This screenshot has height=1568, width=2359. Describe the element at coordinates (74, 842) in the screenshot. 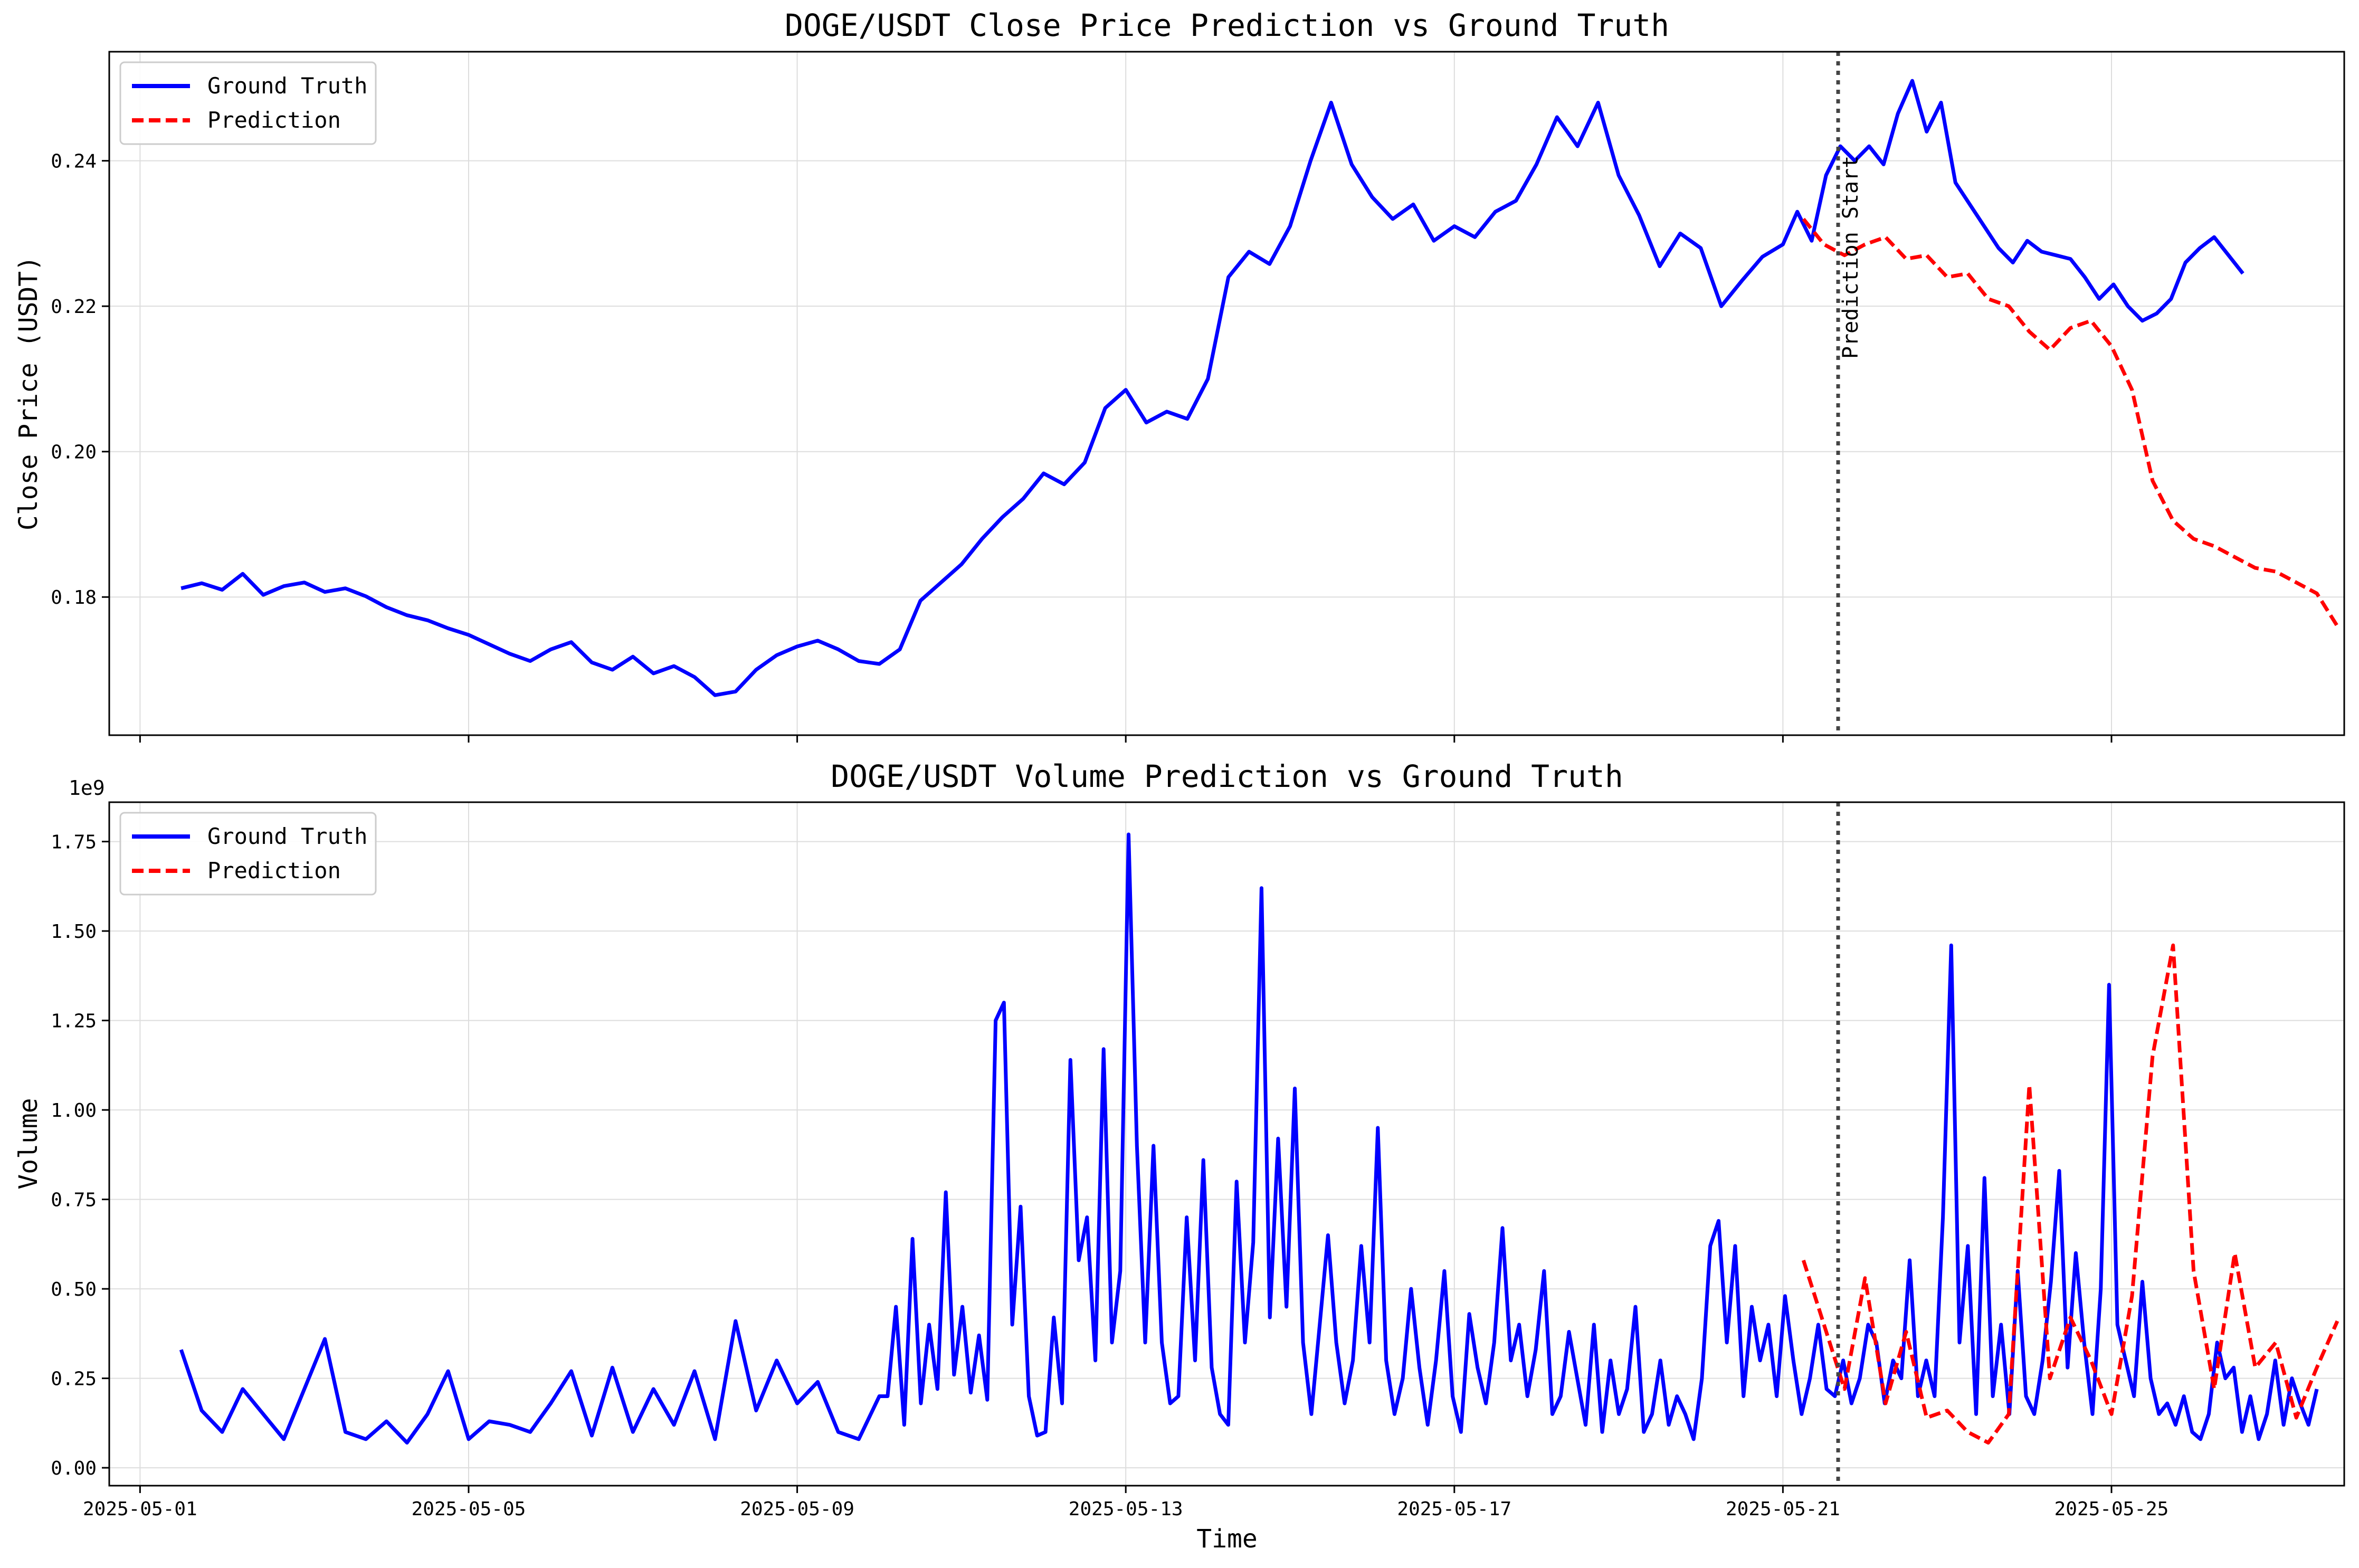

I see `volume-y-tick-label: 1.75` at that location.